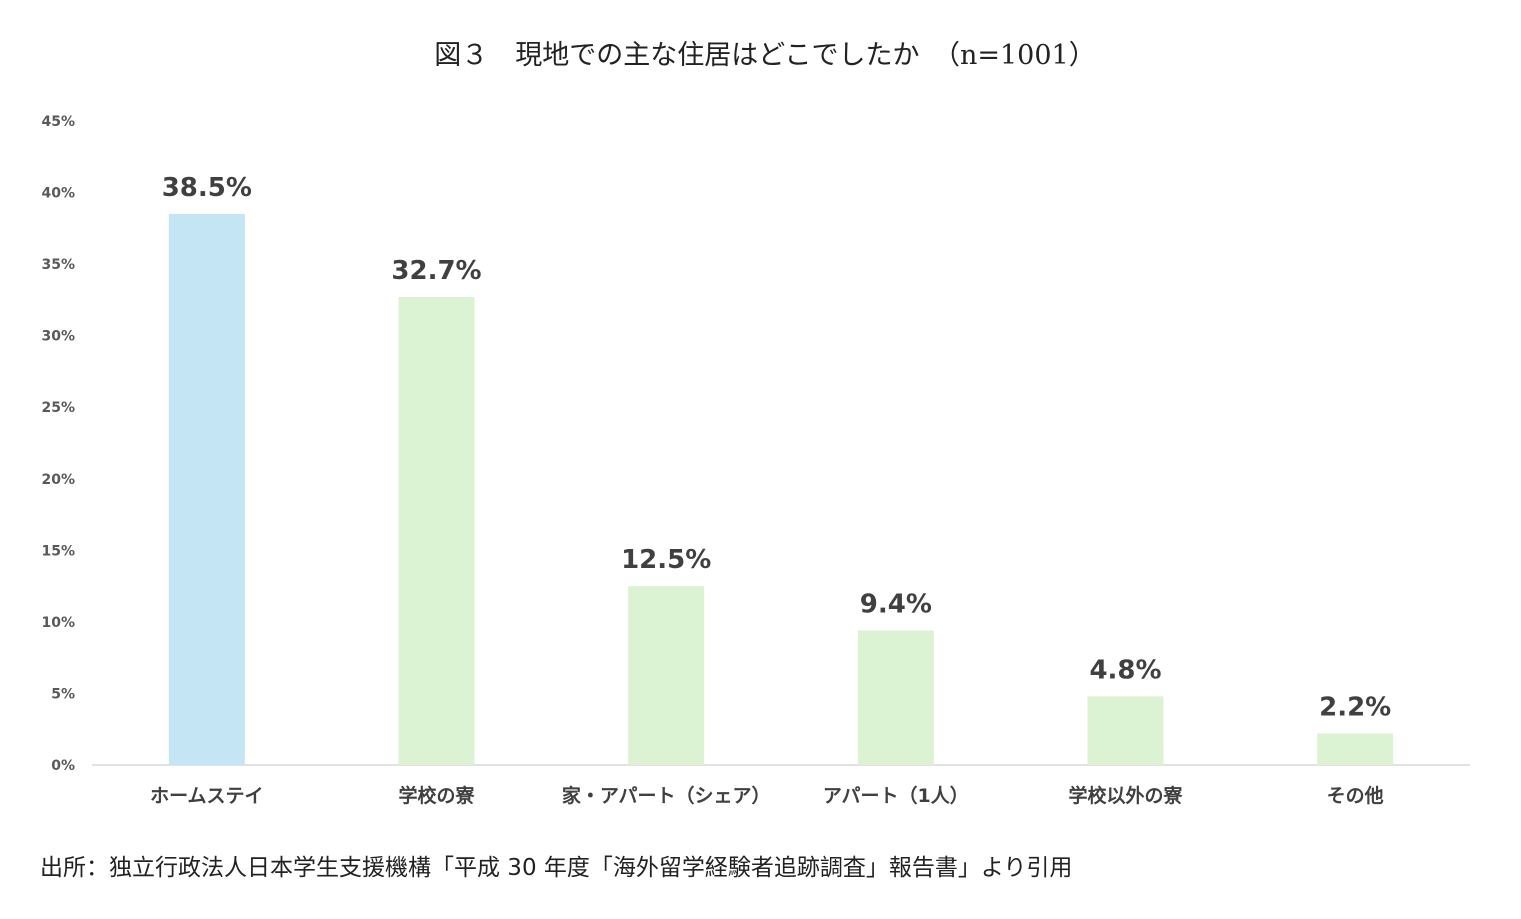 Image resolution: width=1521 pixels, height=919 pixels. I want to click on y-tick-label: 35%, so click(58, 265).